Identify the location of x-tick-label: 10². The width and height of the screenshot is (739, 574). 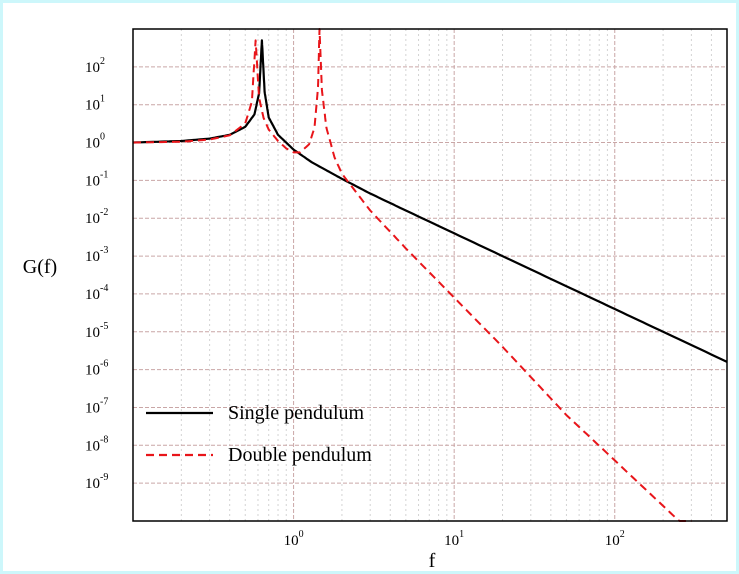
(615, 539).